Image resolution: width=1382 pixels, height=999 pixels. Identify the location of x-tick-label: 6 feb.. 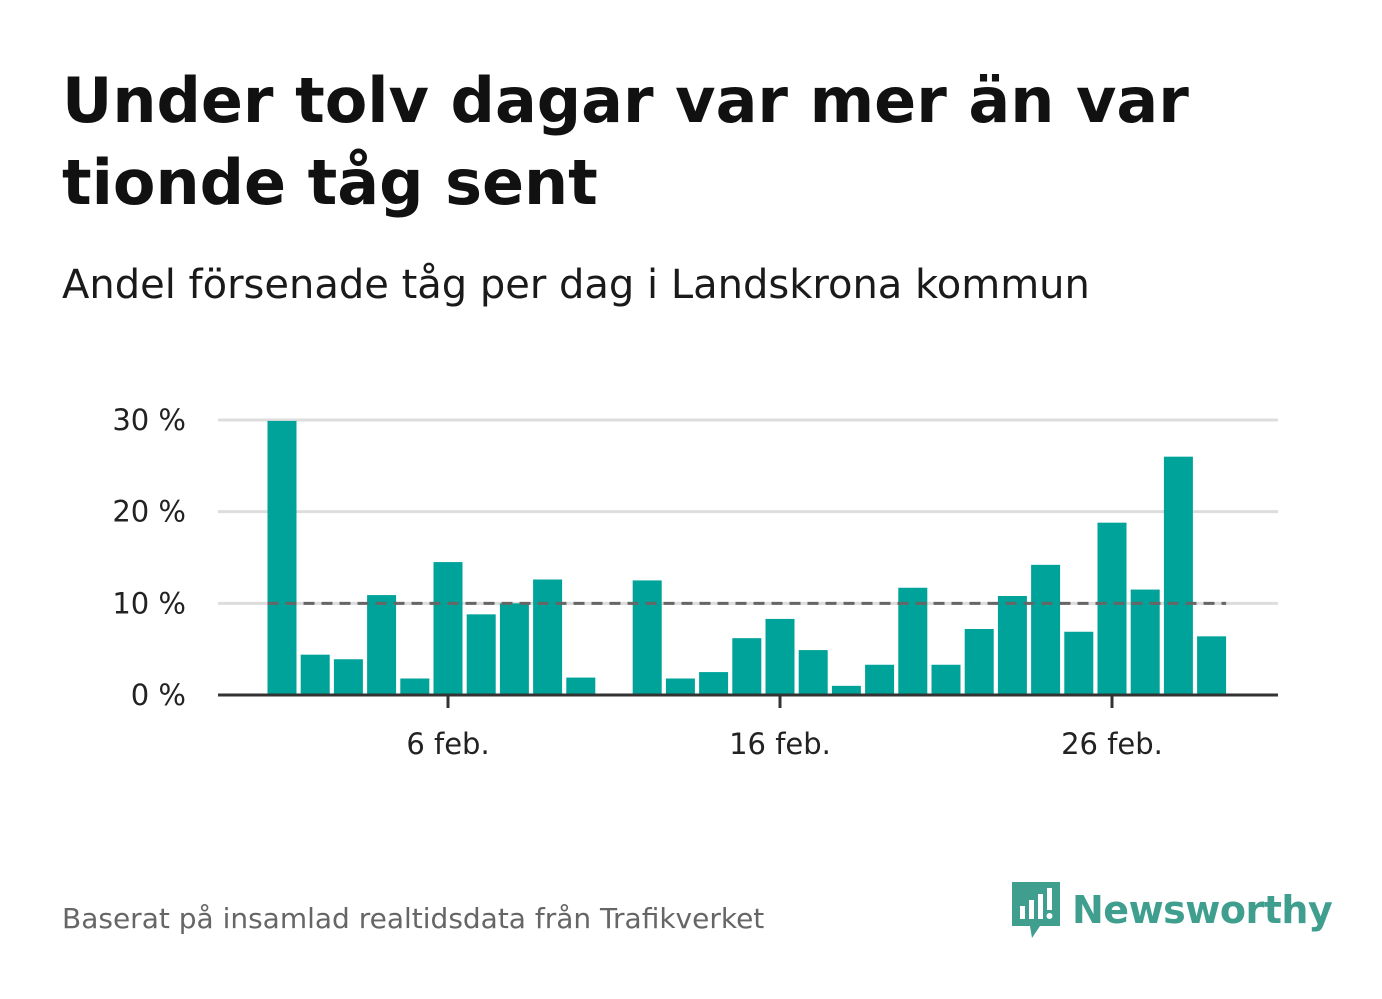
(447, 744).